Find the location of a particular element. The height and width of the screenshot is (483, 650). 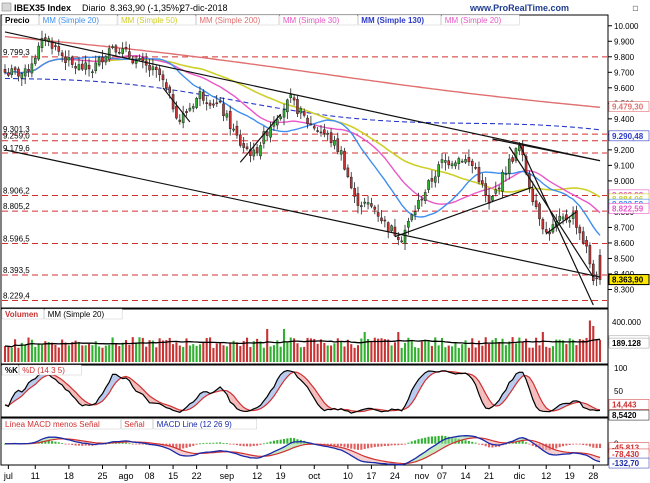

macd-tag-label: -78,430 is located at coordinates (626, 454).